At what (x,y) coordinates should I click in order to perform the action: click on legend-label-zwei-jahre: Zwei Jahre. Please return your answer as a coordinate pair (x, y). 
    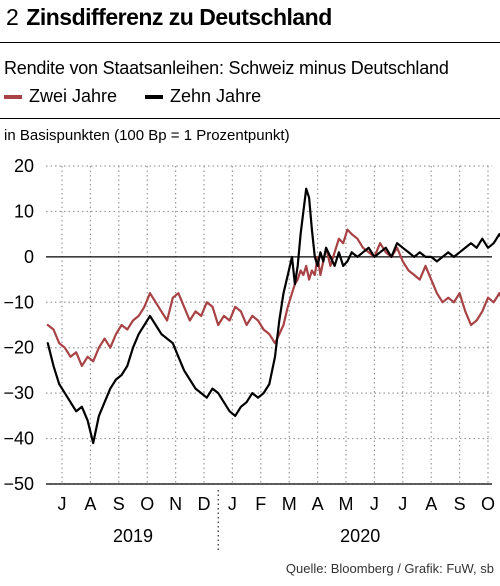
    Looking at the image, I should click on (73, 96).